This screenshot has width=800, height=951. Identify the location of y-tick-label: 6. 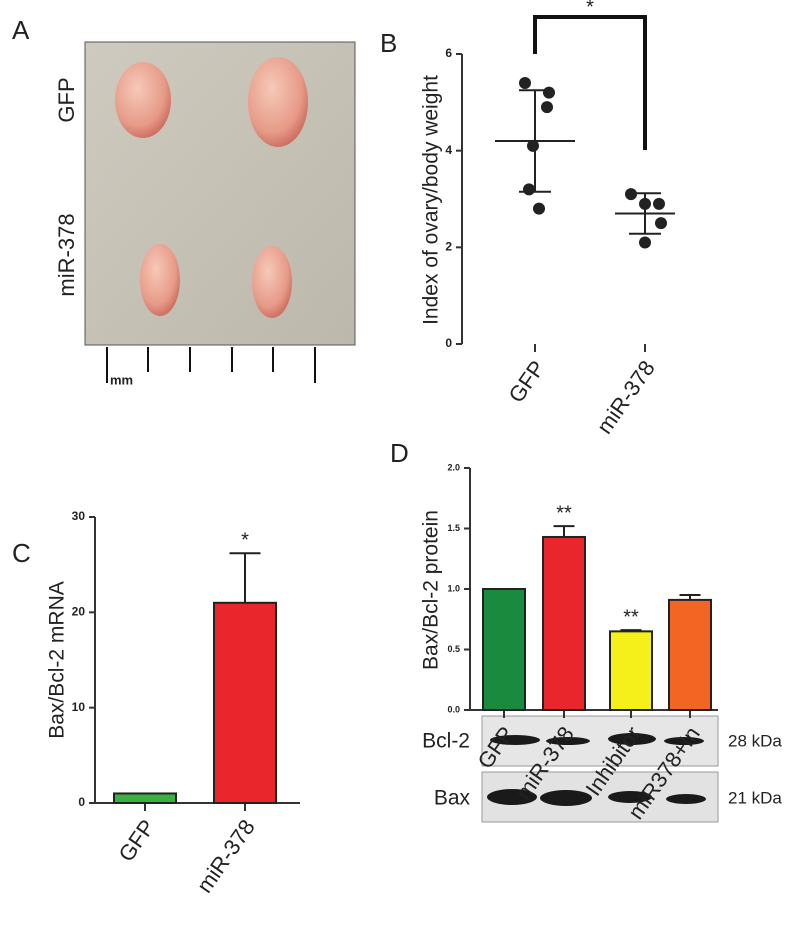
(448, 53).